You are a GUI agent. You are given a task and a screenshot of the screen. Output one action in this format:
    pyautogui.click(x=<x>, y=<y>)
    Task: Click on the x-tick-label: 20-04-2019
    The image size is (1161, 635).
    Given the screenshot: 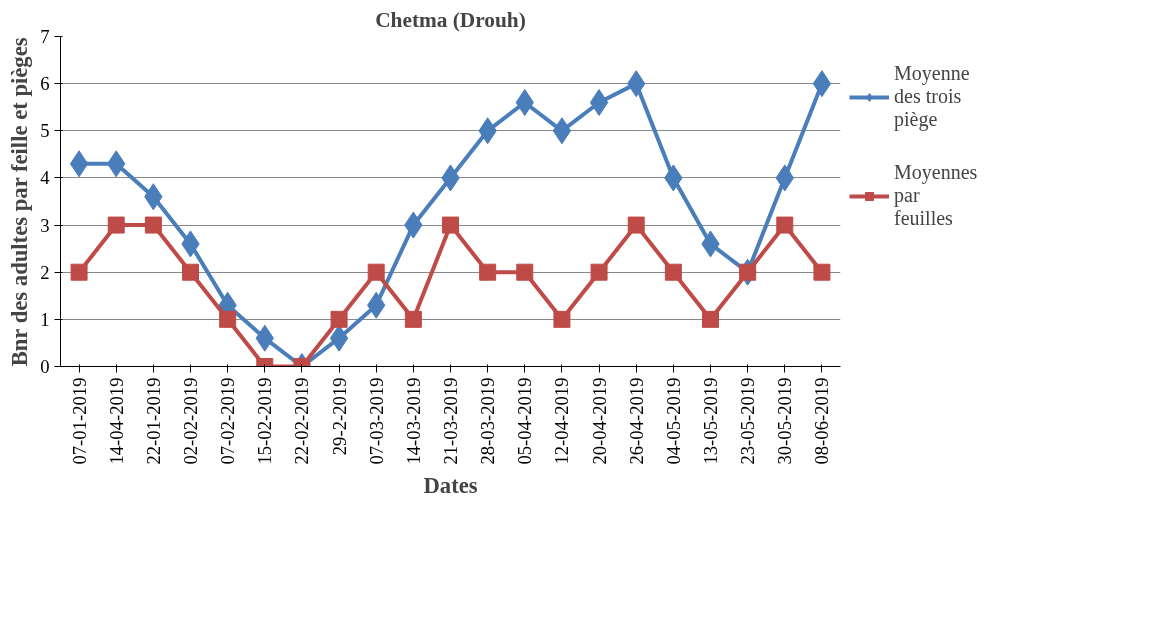 What is the action you would take?
    pyautogui.click(x=599, y=421)
    